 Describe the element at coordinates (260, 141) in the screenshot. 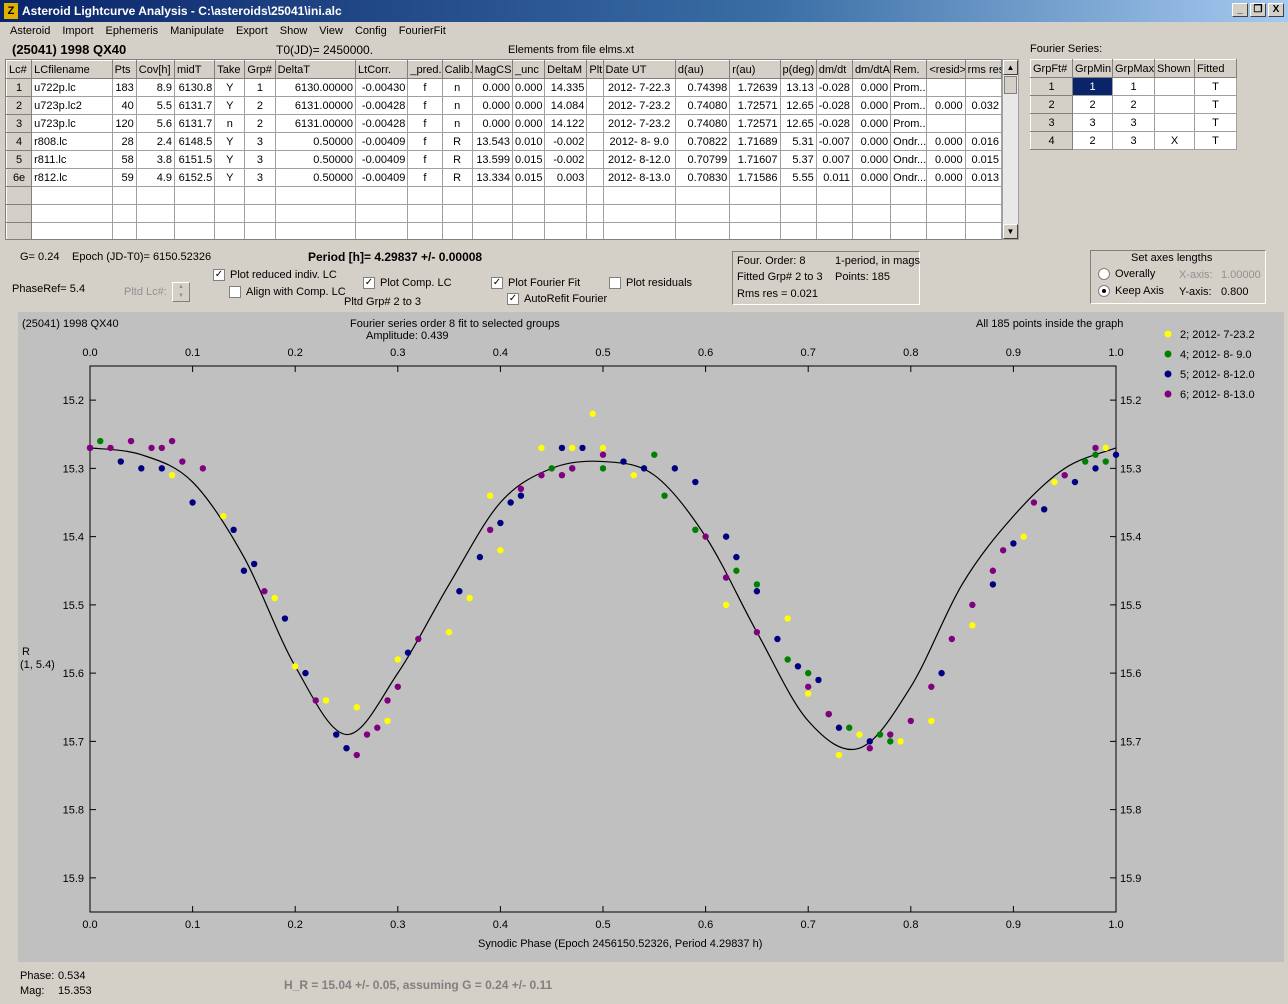

I see `lc-table-cell: 3` at that location.